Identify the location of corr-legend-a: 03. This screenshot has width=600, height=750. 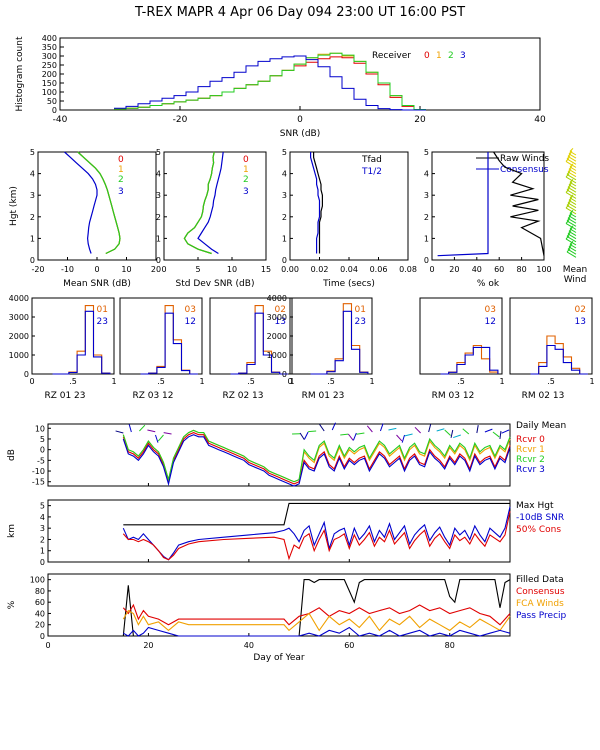
(190, 310).